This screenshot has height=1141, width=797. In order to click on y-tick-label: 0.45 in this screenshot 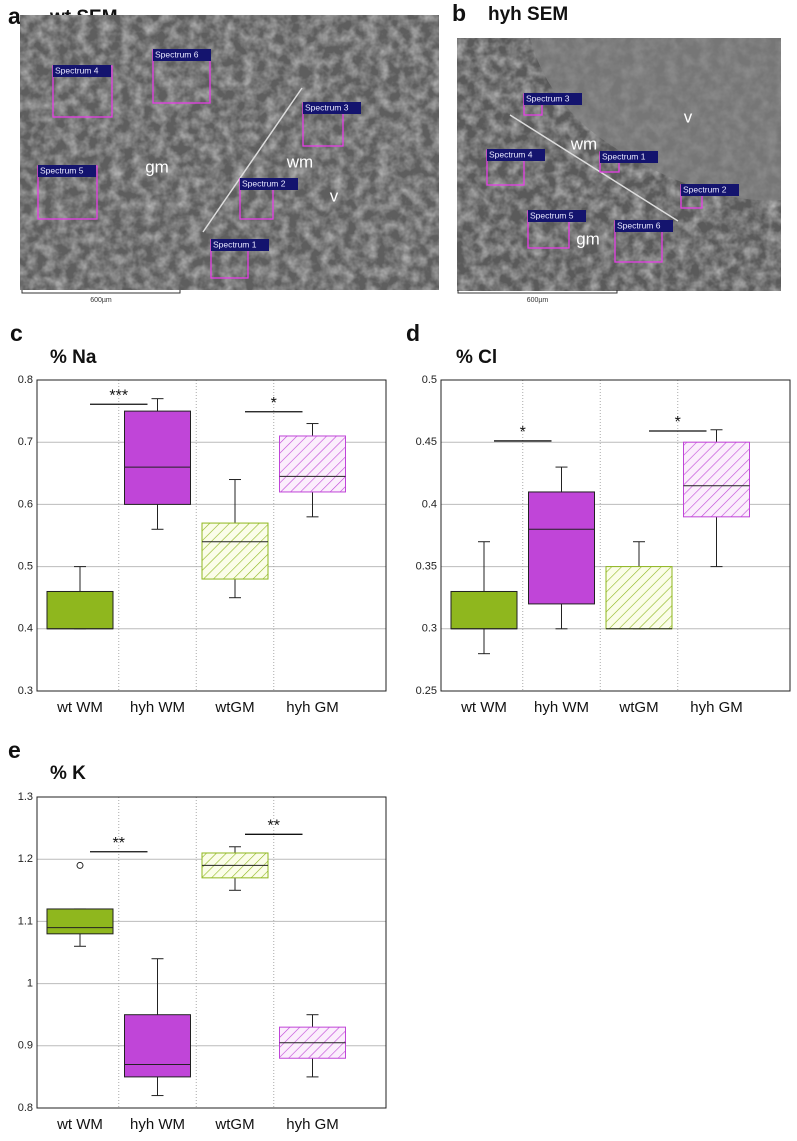, I will do `click(426, 442)`.